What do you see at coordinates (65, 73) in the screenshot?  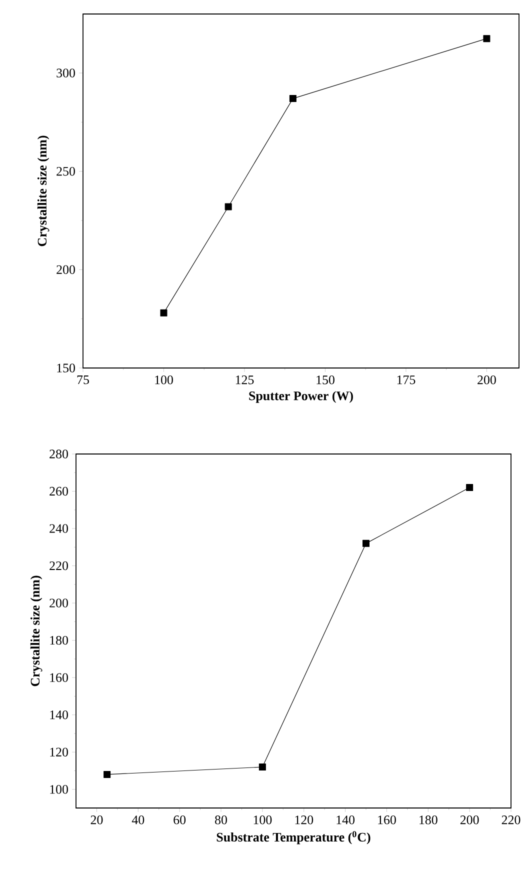 I see `y-tick-label: 300` at bounding box center [65, 73].